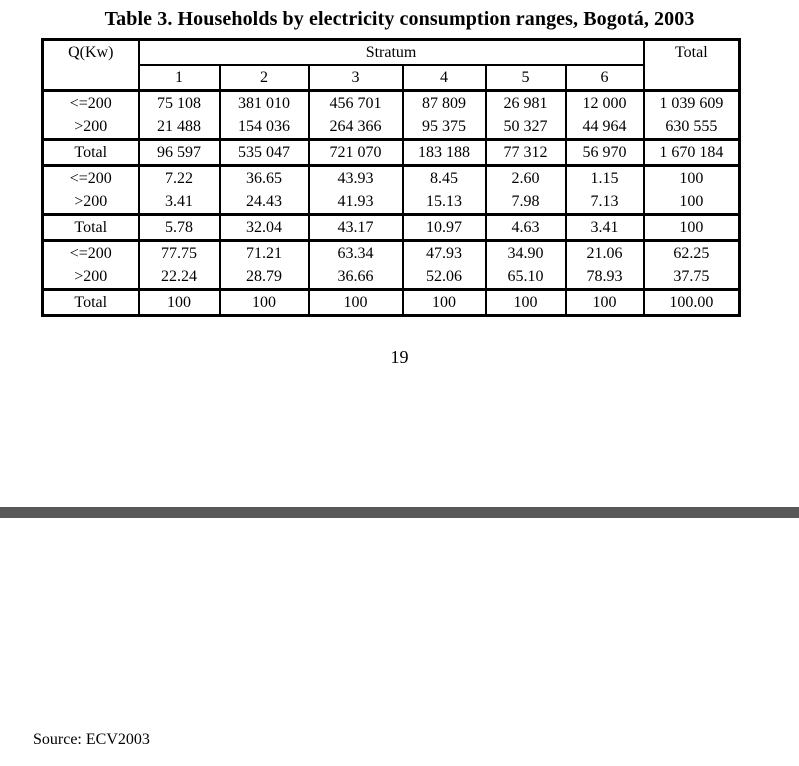 This screenshot has width=799, height=766. I want to click on data-cell: 71.21, so click(264, 252).